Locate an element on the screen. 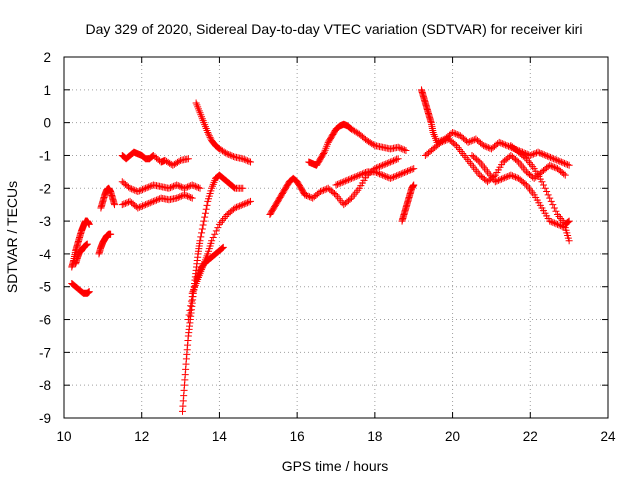 The height and width of the screenshot is (480, 640). series-arc-r is located at coordinates (495, 127).